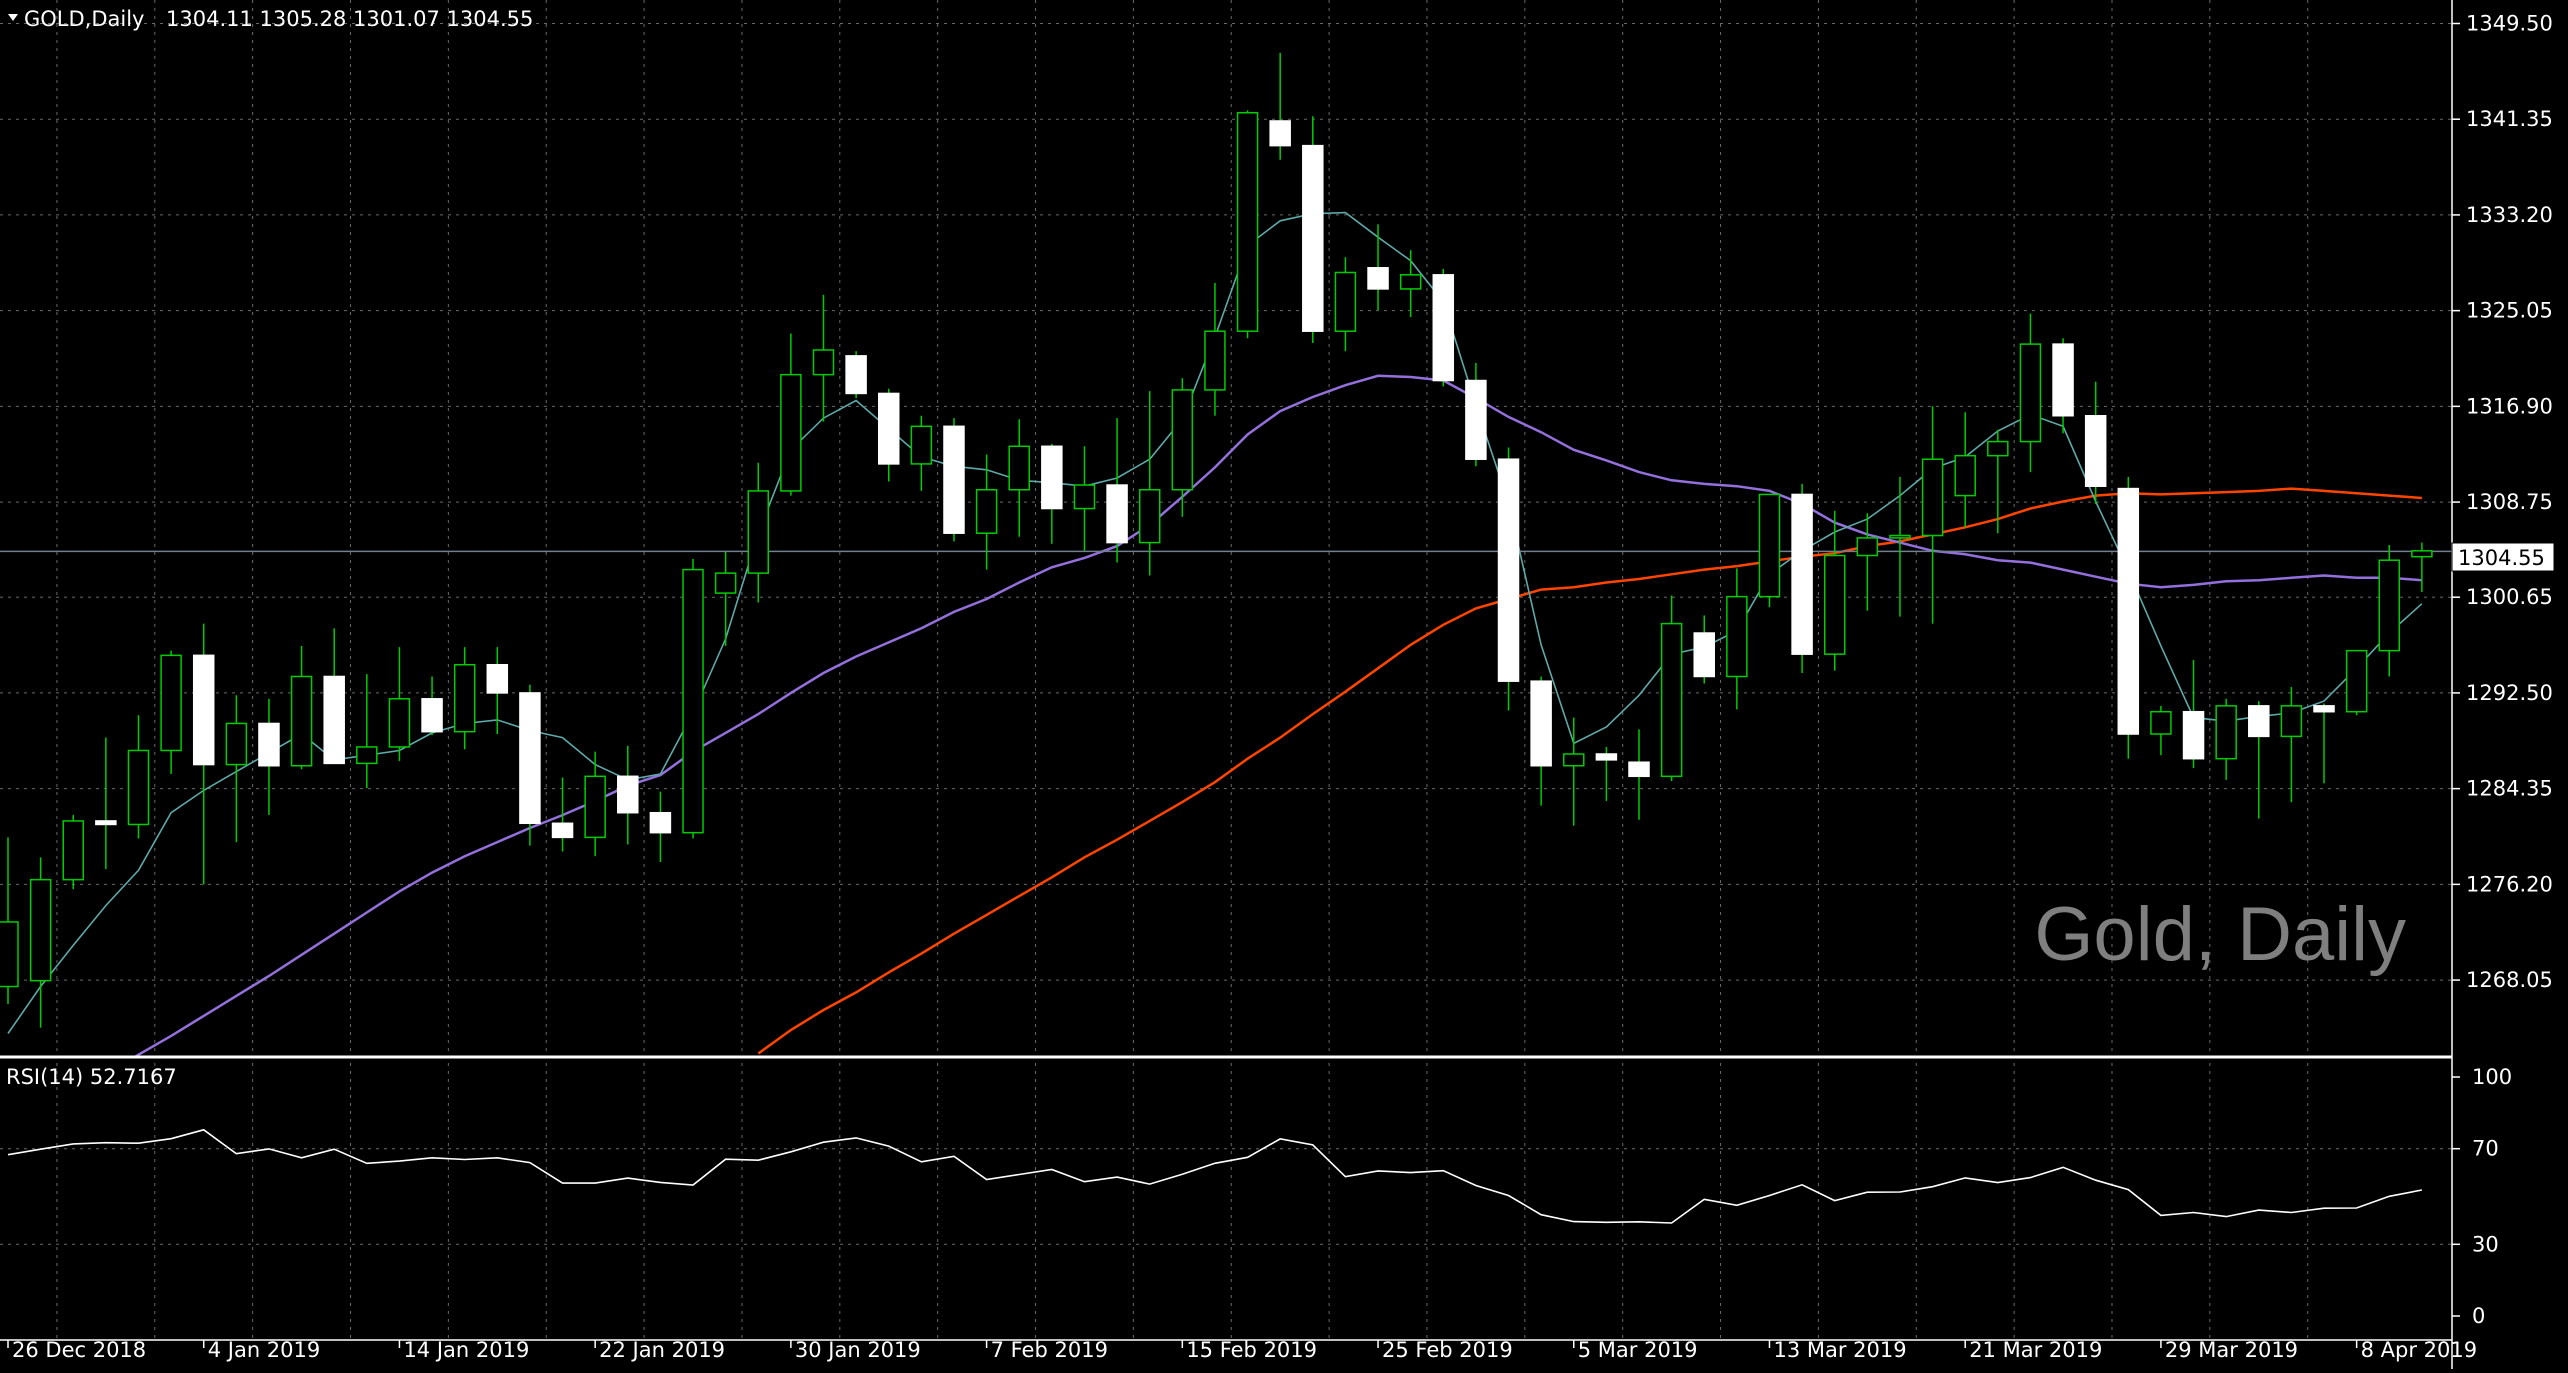  What do you see at coordinates (84, 19) in the screenshot?
I see `symbol-label: GOLD,Daily` at bounding box center [84, 19].